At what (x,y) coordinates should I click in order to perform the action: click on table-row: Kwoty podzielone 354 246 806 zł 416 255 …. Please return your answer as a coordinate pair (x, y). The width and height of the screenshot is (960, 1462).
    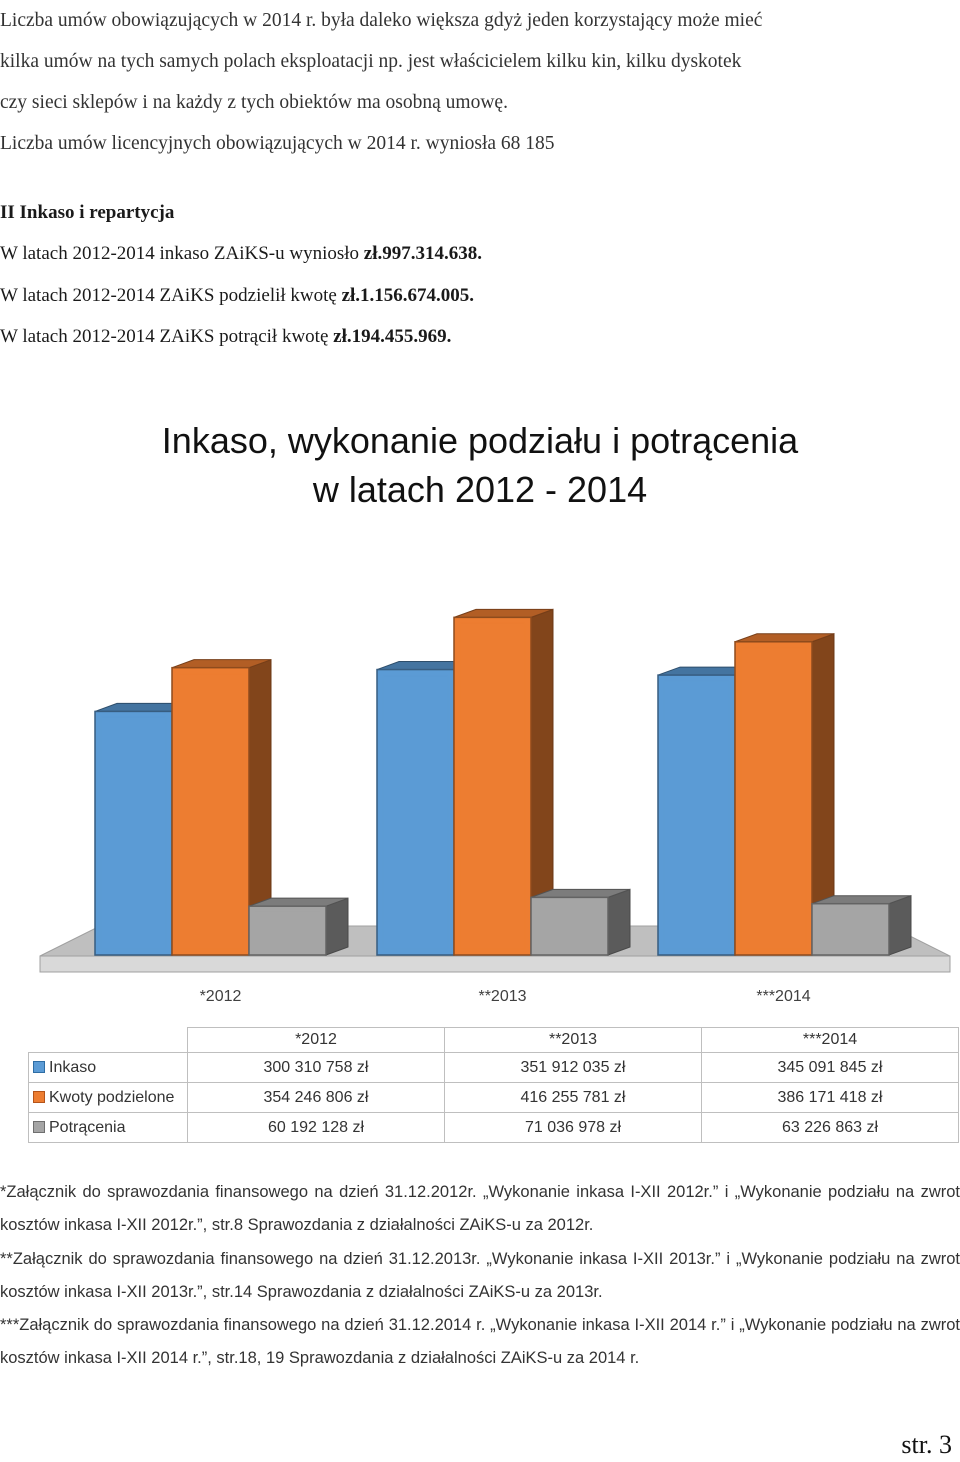
    Looking at the image, I should click on (493, 1097).